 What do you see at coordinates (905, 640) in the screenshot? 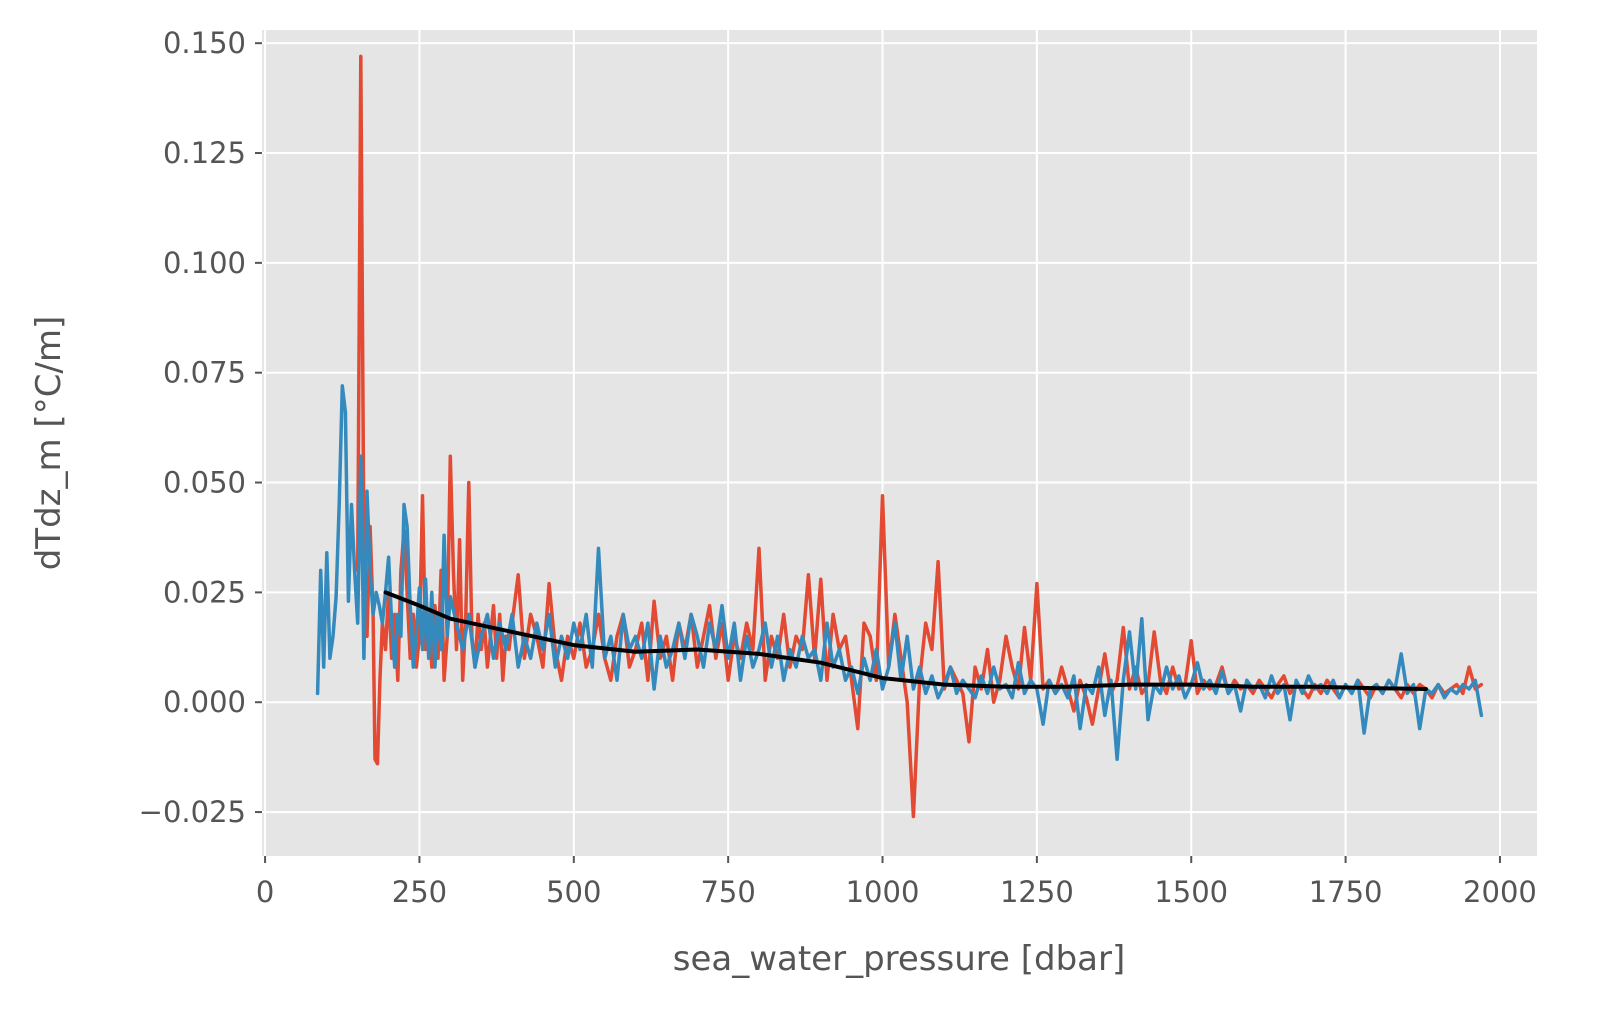
I see `series-line-smoothed-mean` at bounding box center [905, 640].